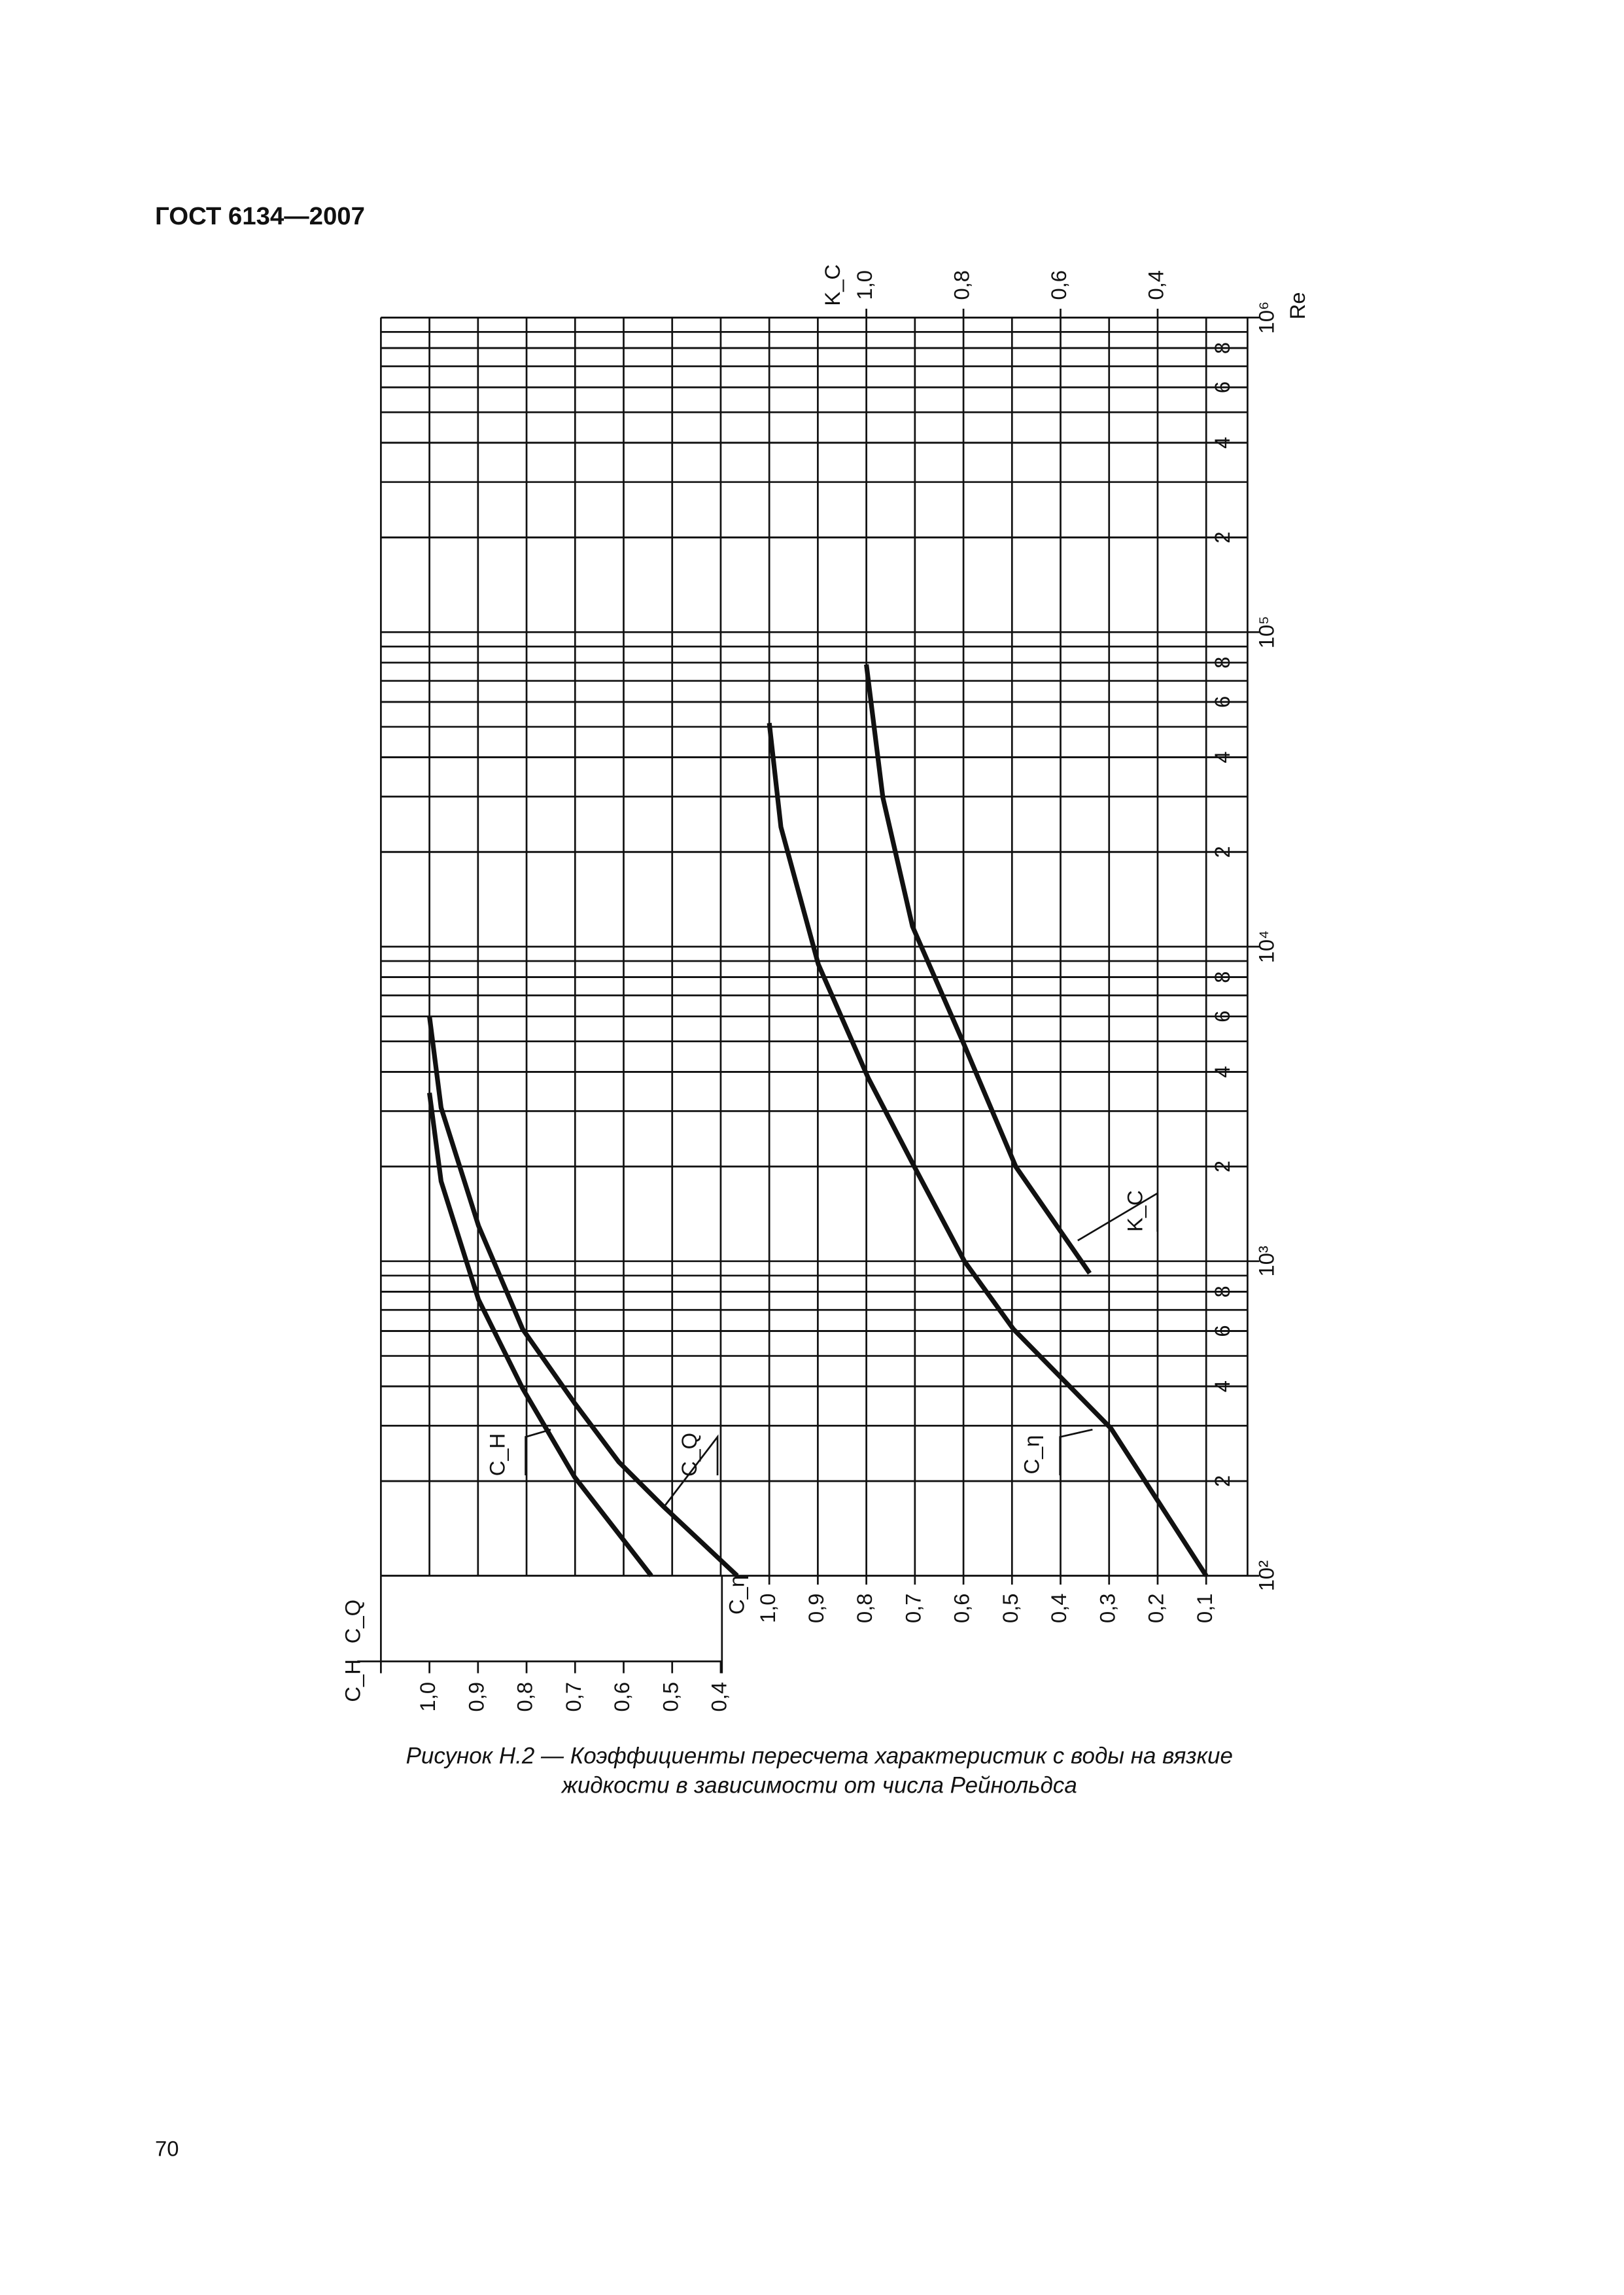 The image size is (1624, 2295). Describe the element at coordinates (167, 2149) in the screenshot. I see `page-number: 70` at that location.